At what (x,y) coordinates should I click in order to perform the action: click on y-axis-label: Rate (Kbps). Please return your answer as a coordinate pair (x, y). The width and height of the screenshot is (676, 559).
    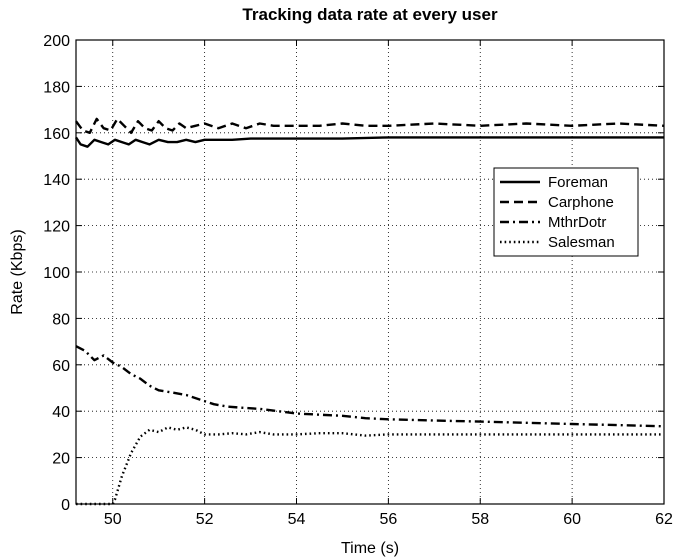
    Looking at the image, I should click on (17, 271).